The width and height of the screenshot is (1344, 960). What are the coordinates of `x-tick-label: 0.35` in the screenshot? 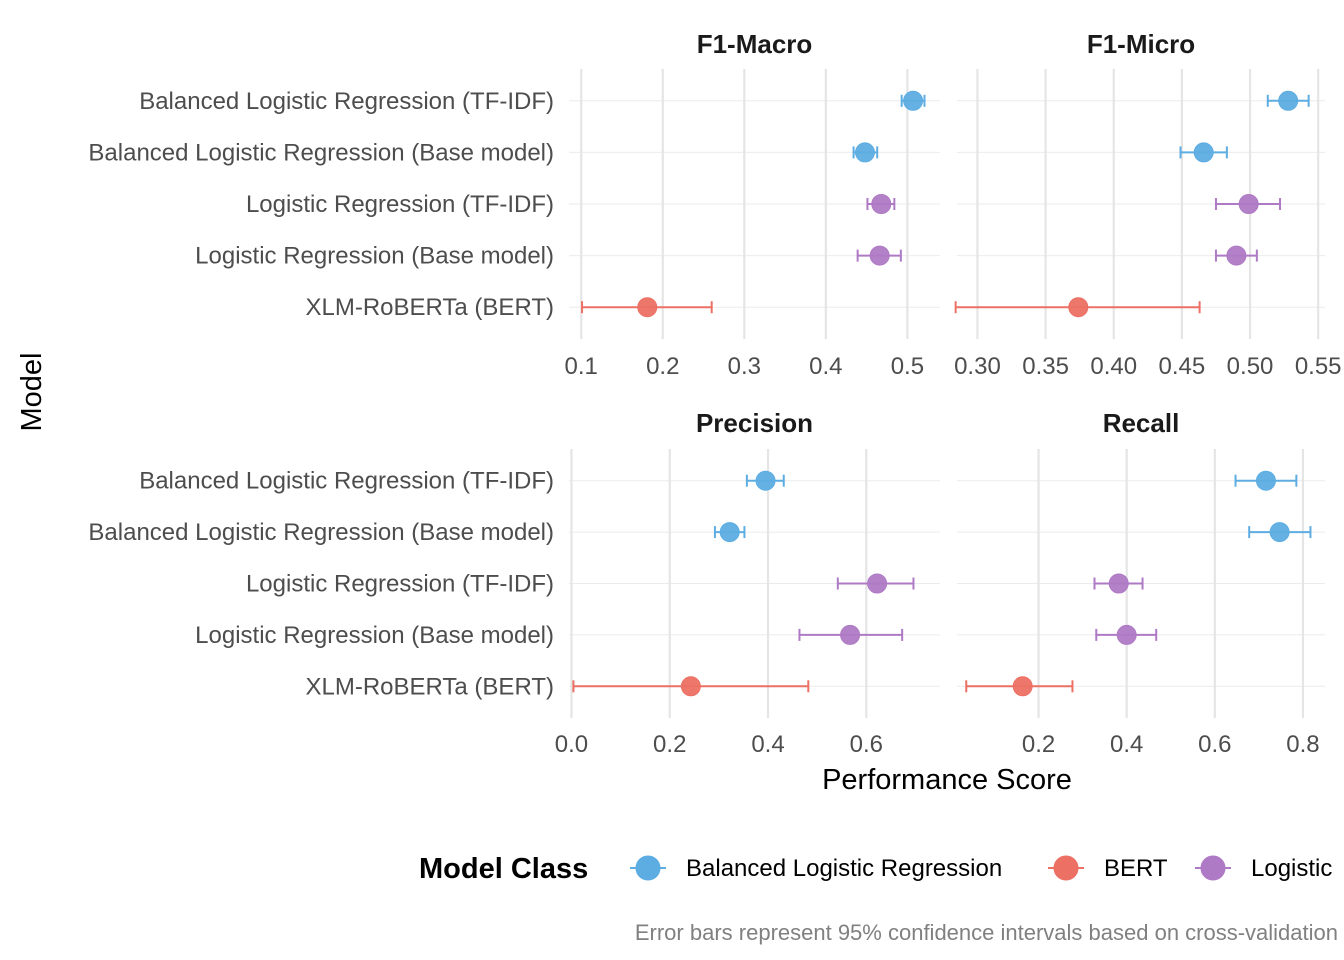 It's located at (1045, 366).